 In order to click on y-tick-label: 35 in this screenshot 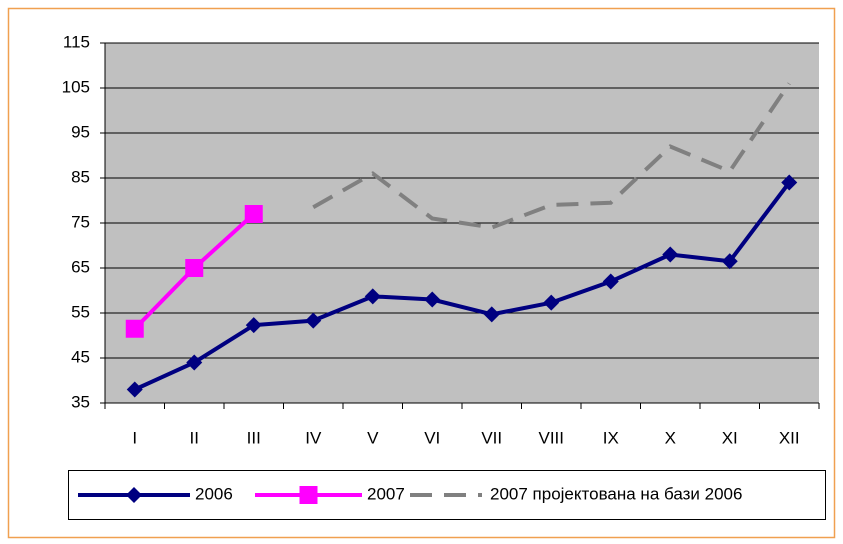, I will do `click(80, 401)`.